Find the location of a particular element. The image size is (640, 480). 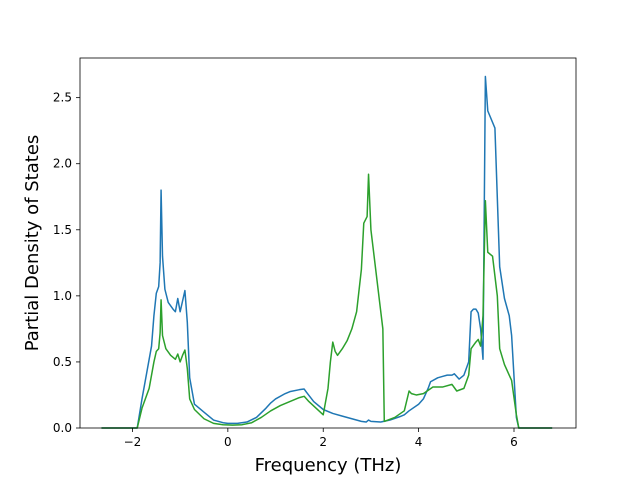

x-tick-label: 6 is located at coordinates (514, 442).